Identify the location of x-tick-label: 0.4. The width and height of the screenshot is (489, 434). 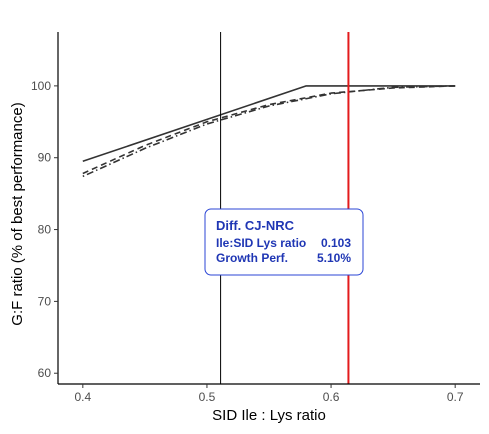
(82, 397).